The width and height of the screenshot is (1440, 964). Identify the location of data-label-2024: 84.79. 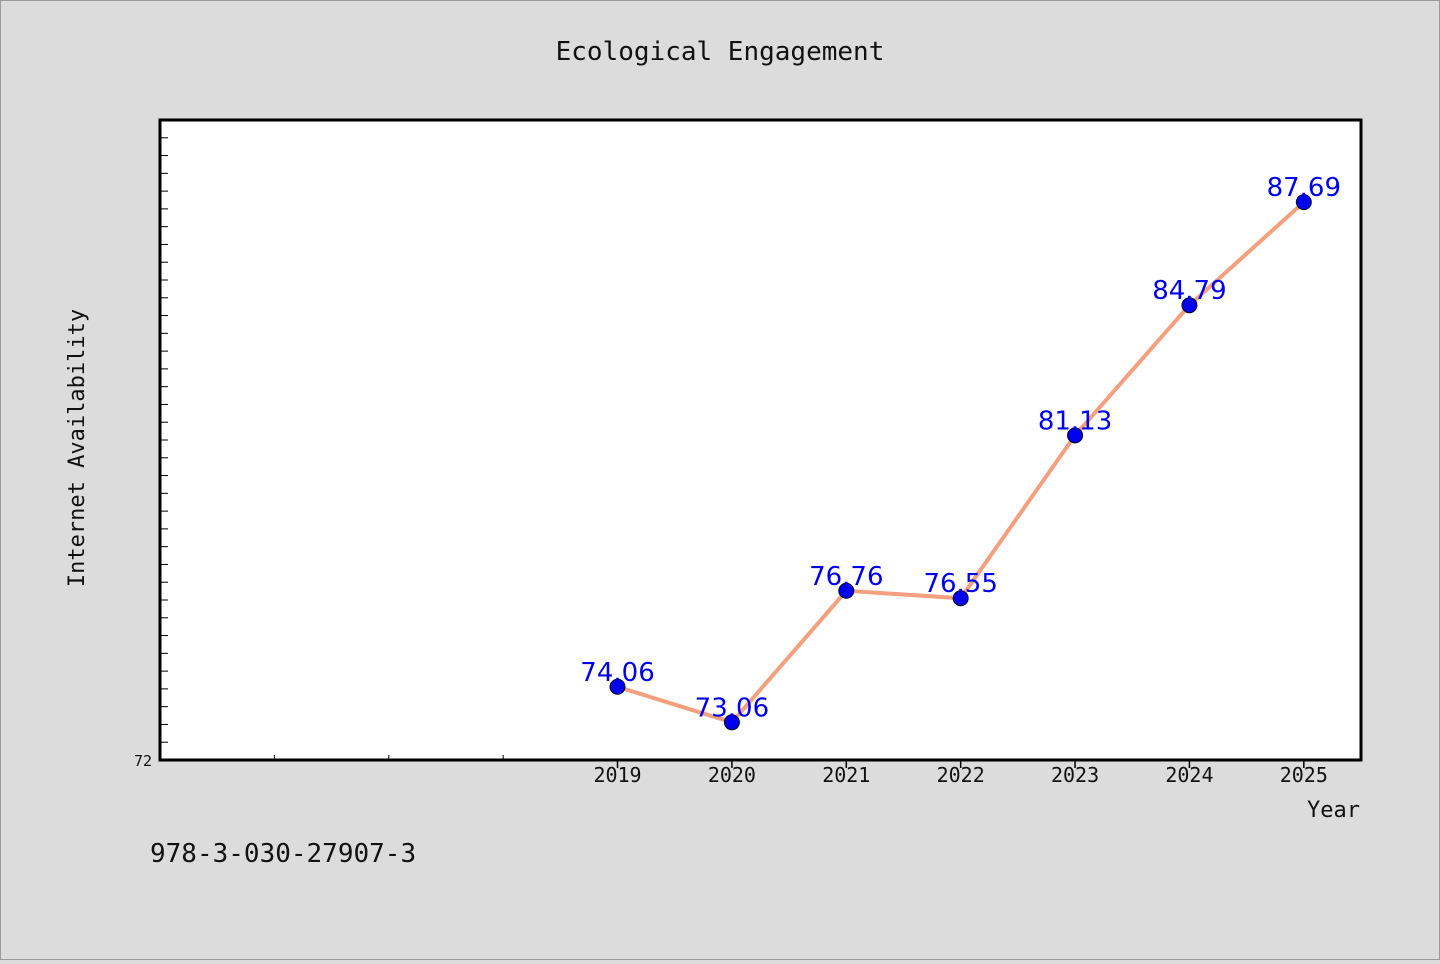
(1189, 291).